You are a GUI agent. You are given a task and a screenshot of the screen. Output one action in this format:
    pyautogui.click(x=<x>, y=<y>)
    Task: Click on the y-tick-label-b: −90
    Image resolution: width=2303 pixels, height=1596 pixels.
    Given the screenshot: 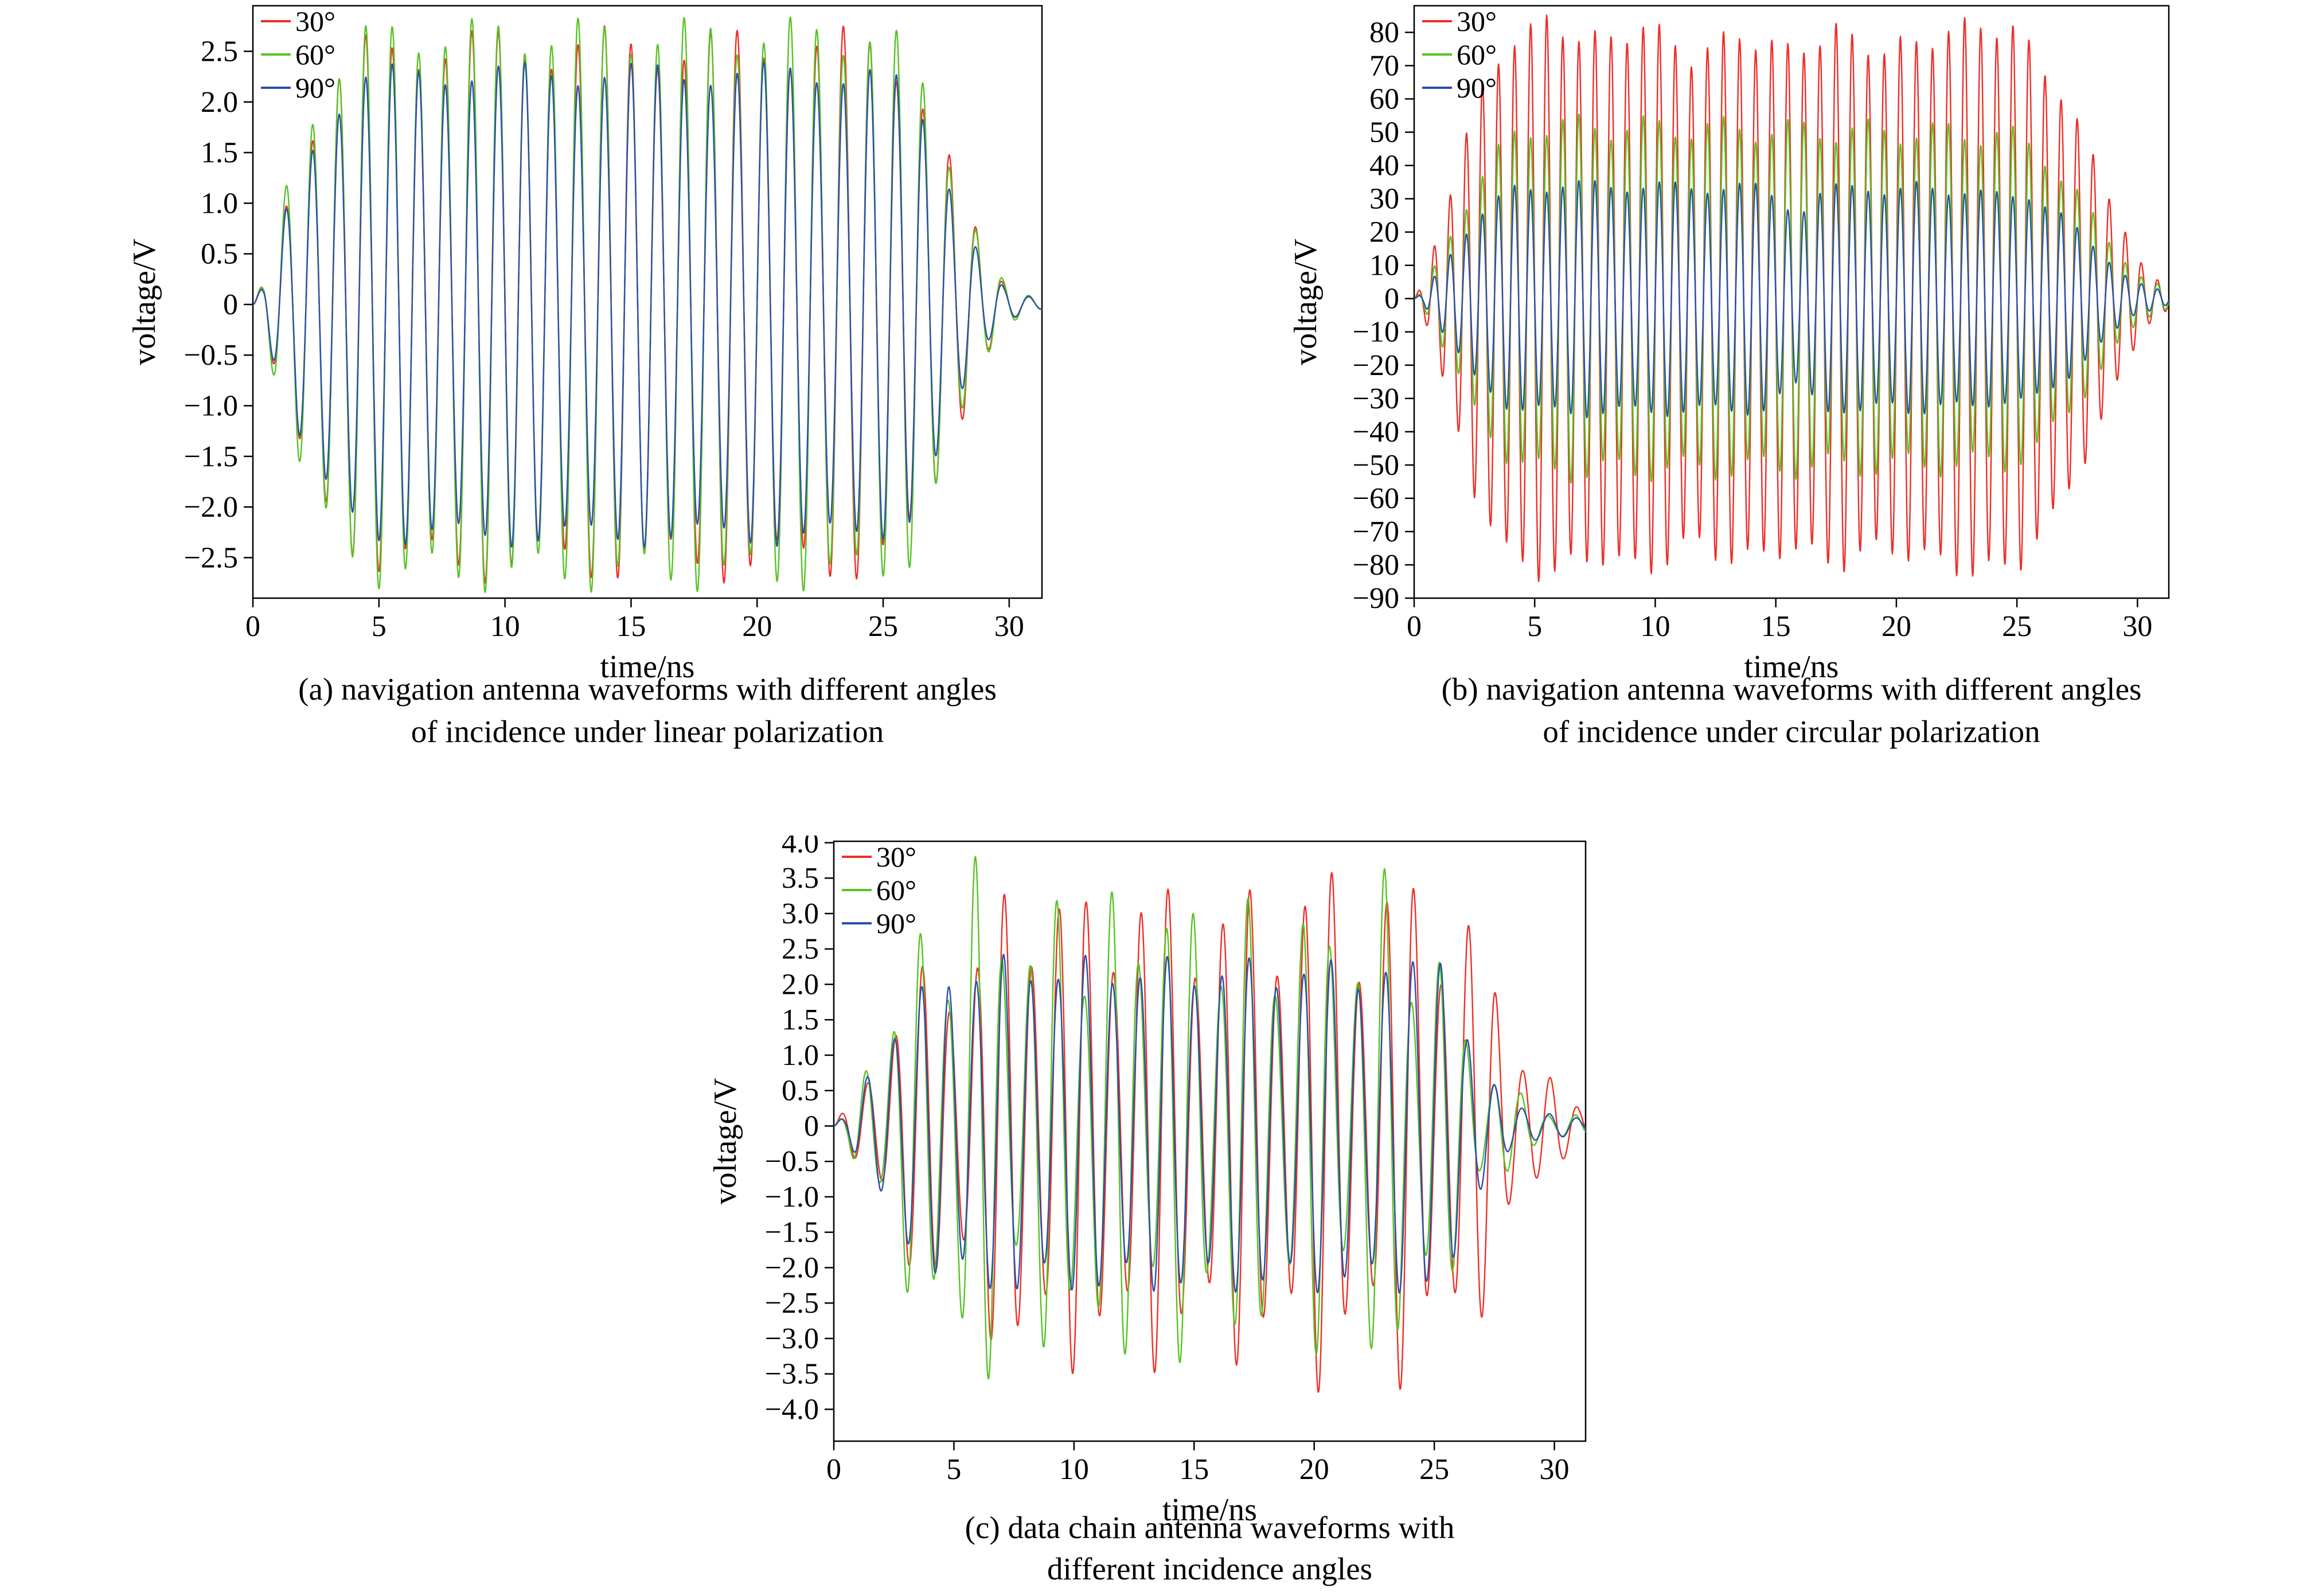 What is the action you would take?
    pyautogui.click(x=1376, y=598)
    